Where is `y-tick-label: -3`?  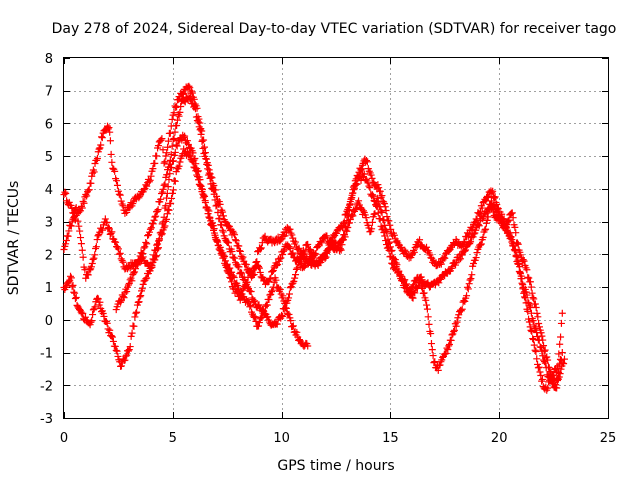 y-tick-label: -3 is located at coordinates (46, 419).